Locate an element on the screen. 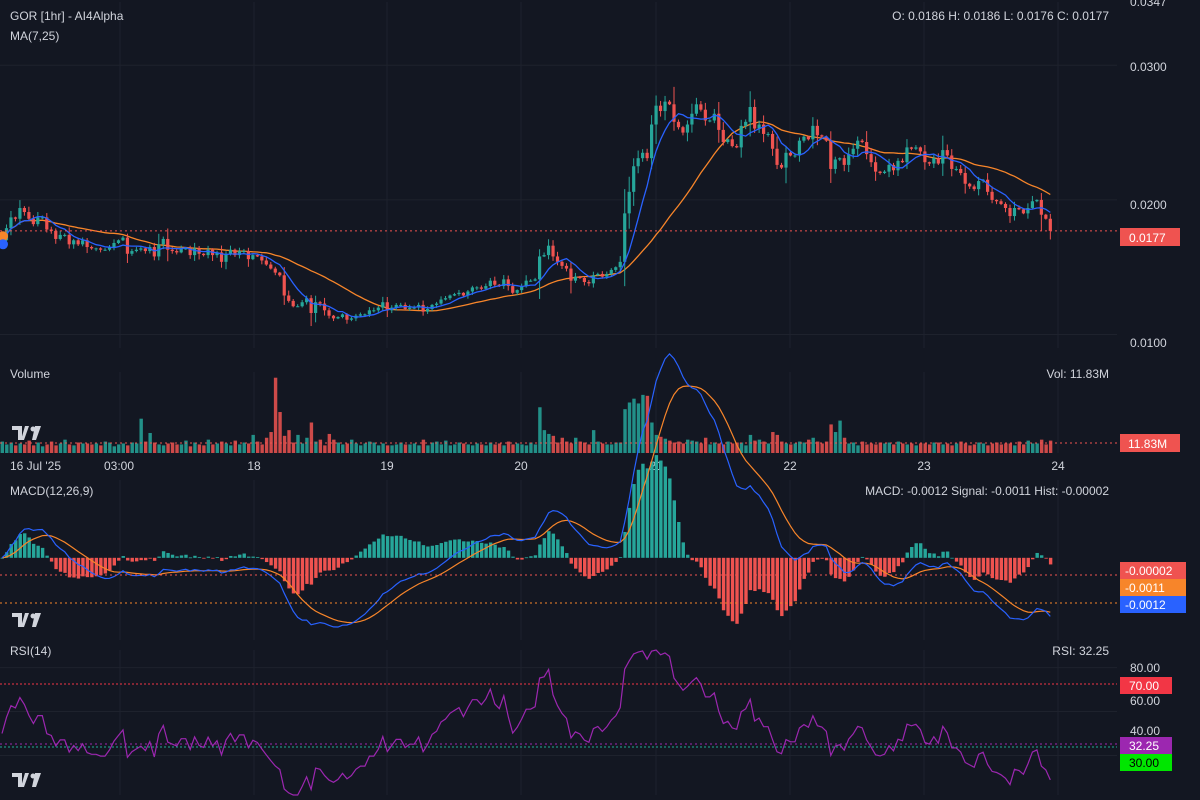 The width and height of the screenshot is (1200, 800). volume-pane: Volume Vol: 11.83M 11.83M is located at coordinates (590, 410).